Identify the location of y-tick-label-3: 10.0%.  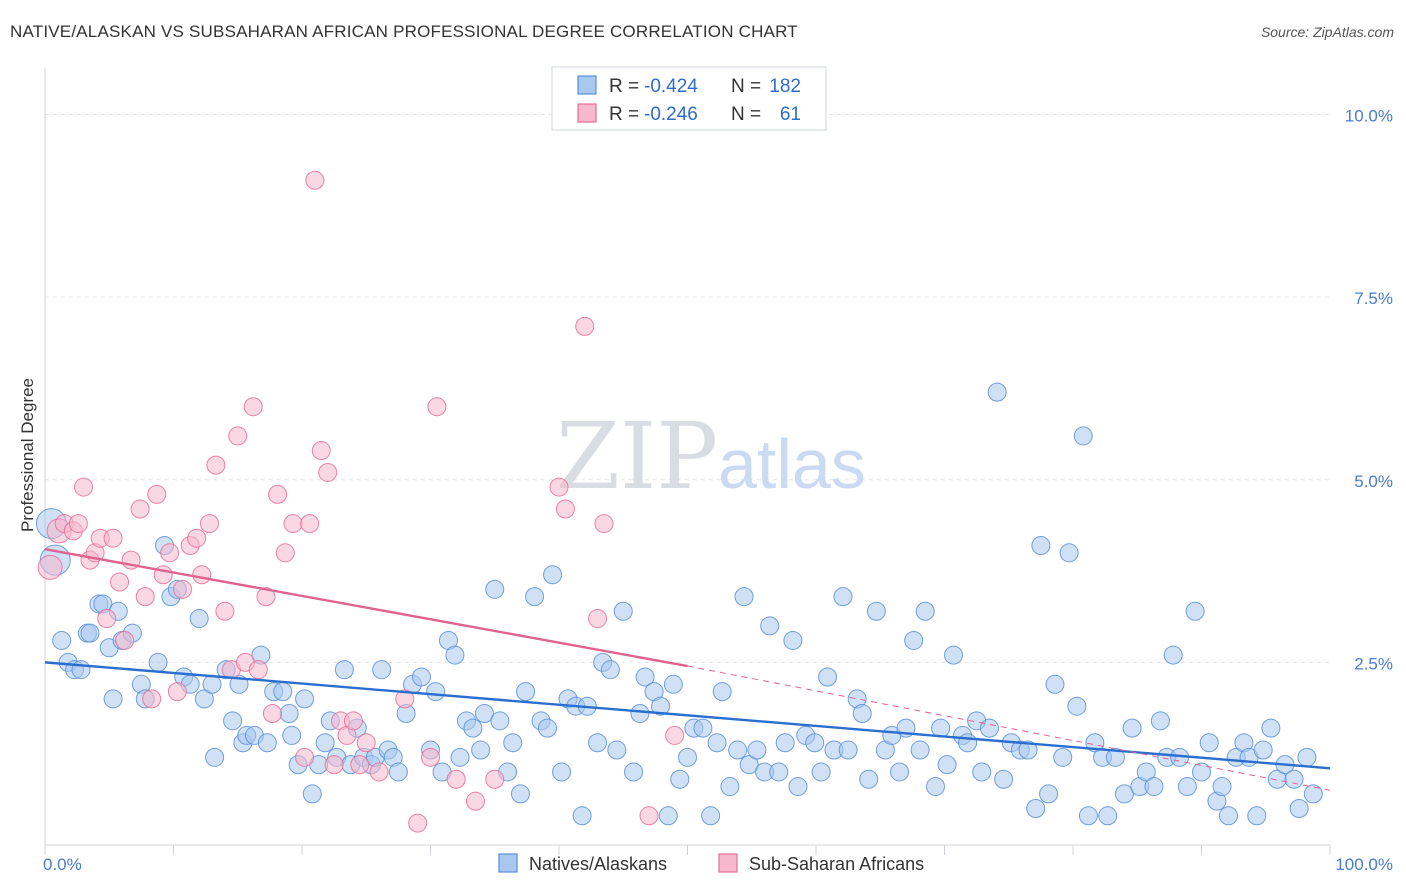
(1369, 116).